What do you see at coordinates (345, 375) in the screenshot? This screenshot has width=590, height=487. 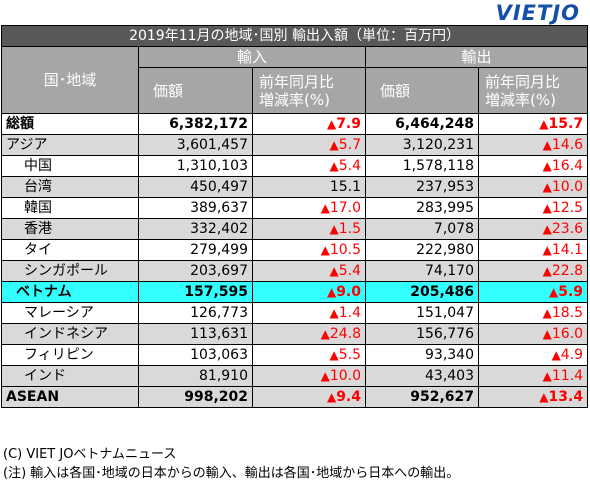 I see `import-yoy-value: 10.0` at bounding box center [345, 375].